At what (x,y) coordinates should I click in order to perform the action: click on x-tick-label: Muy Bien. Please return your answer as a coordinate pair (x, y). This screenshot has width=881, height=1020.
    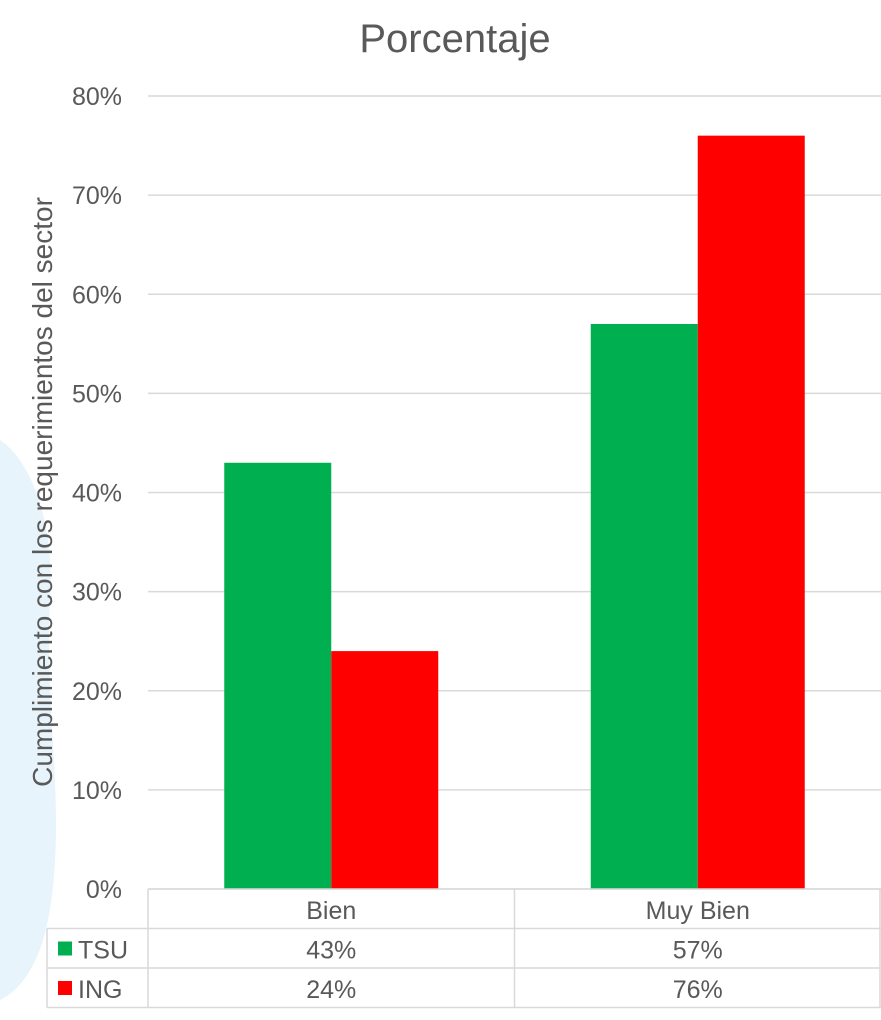
    Looking at the image, I should click on (698, 911).